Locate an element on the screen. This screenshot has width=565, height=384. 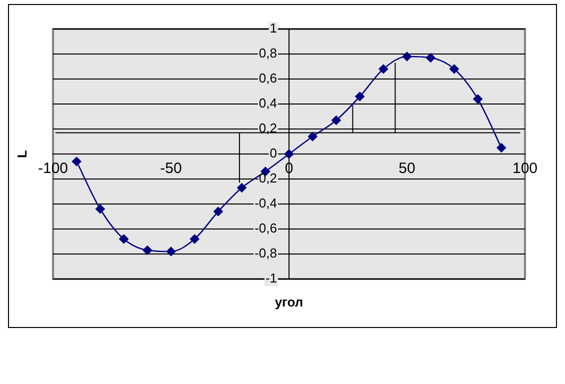
y-tick-label: 0,6 is located at coordinates (267, 78).